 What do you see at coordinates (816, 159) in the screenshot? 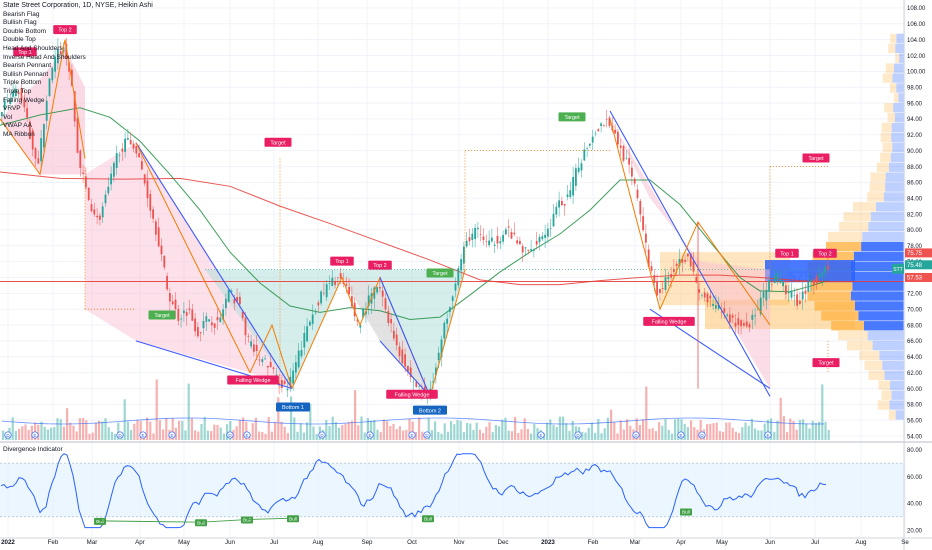
I see `pattern-label: Target` at bounding box center [816, 159].